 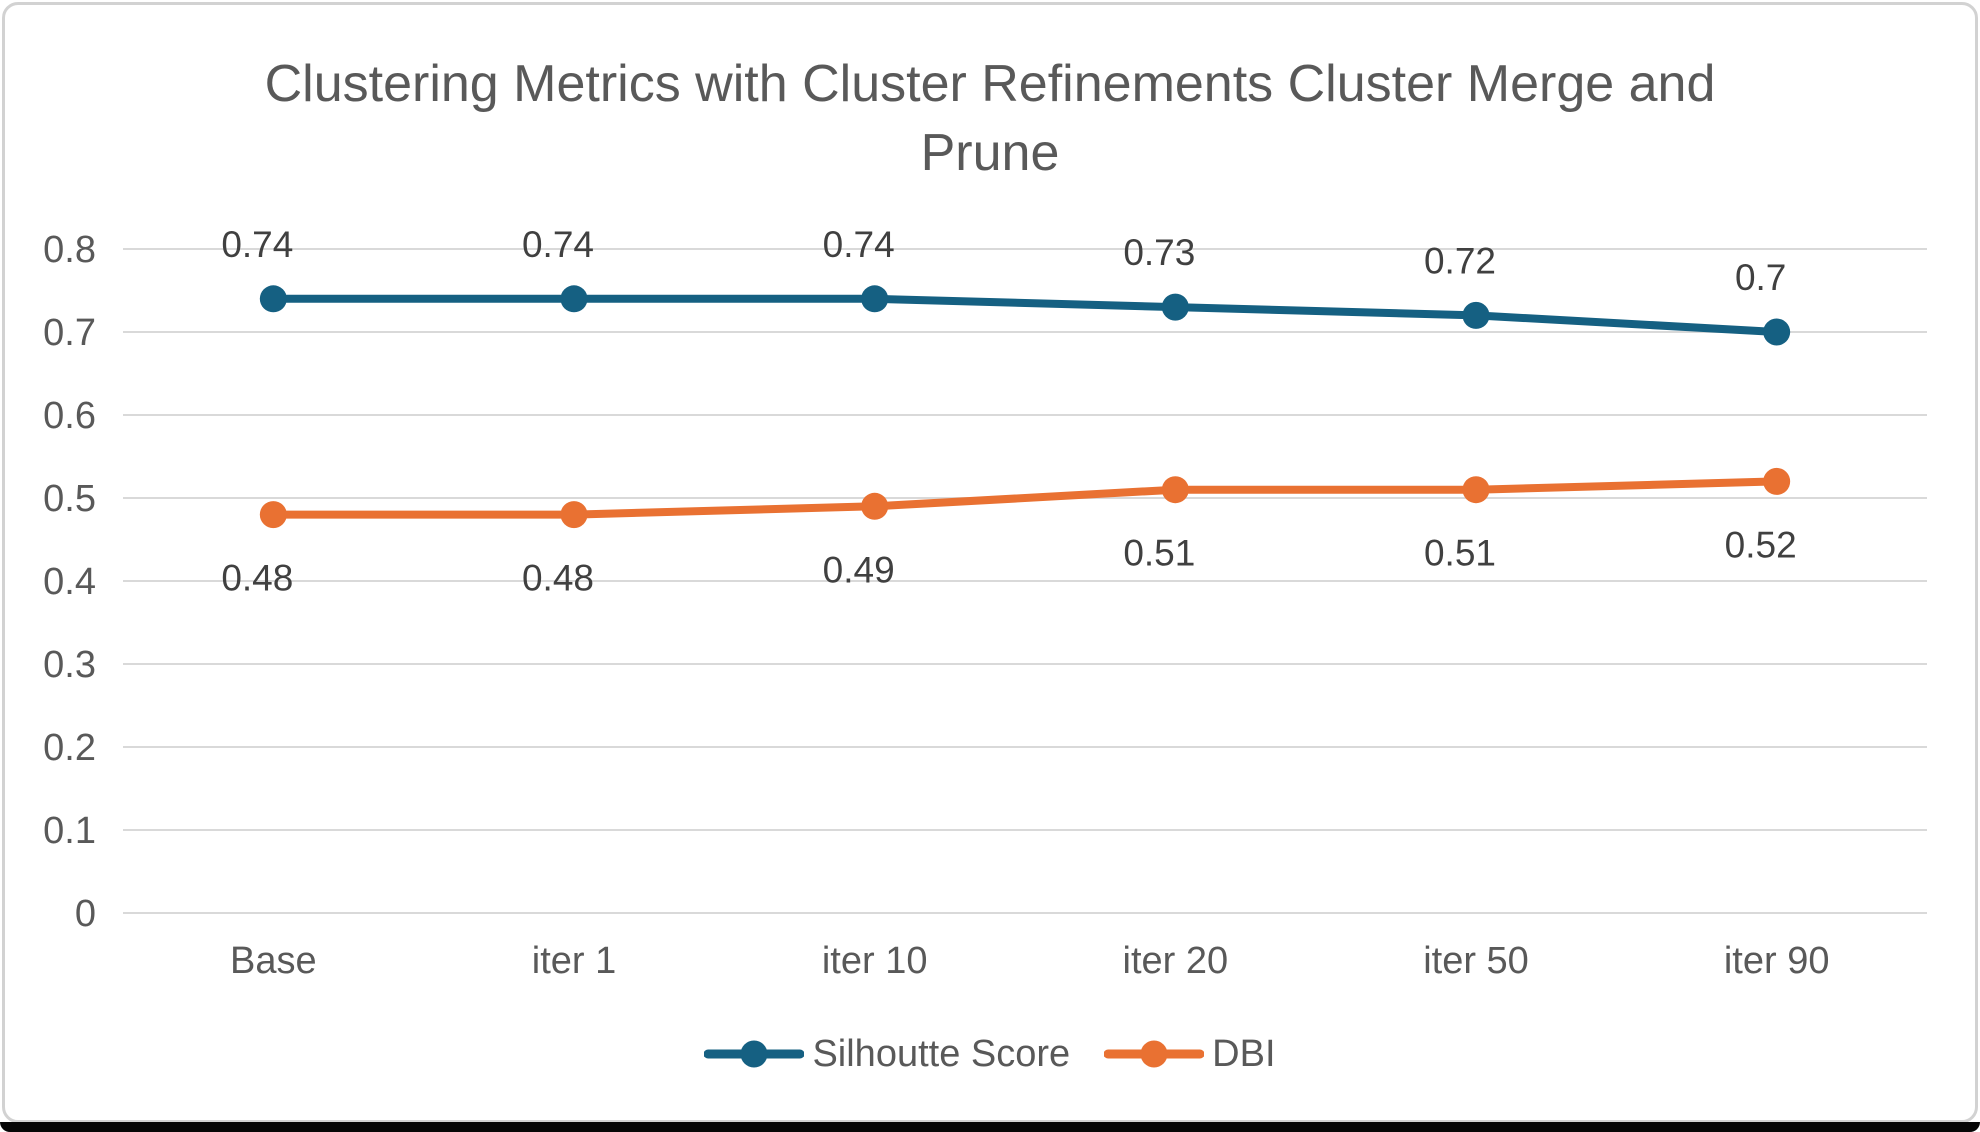 What do you see at coordinates (69, 416) in the screenshot?
I see `y-tick-label: 0.6` at bounding box center [69, 416].